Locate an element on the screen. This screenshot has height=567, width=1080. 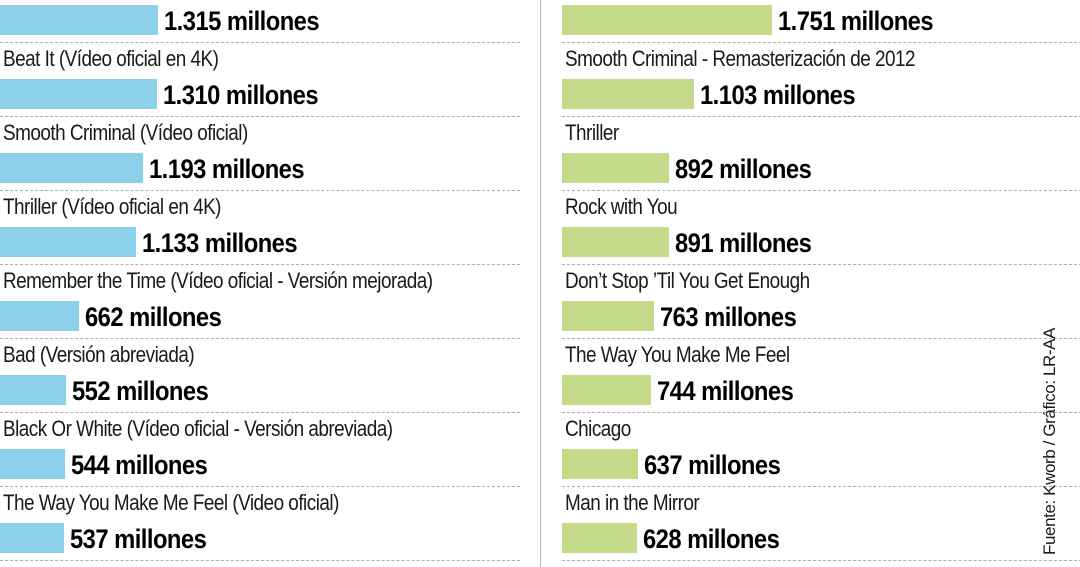
value-label: 892 millones is located at coordinates (743, 169).